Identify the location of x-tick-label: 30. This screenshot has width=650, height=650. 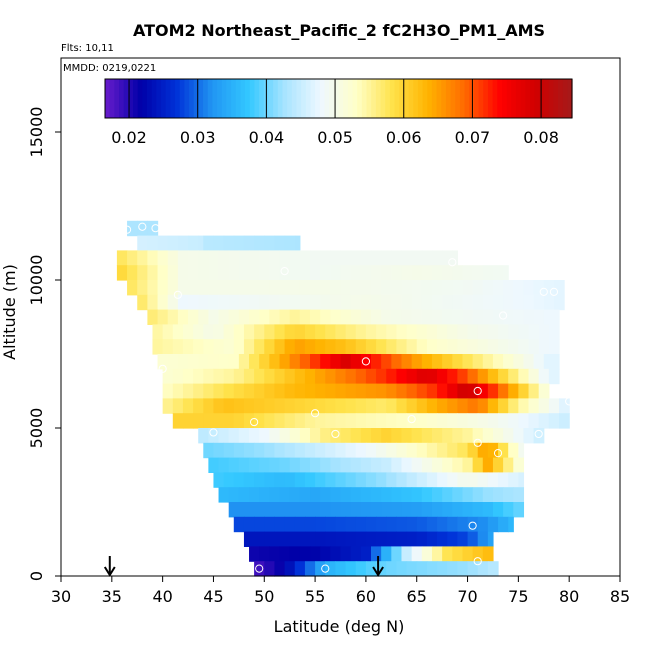
(61, 596).